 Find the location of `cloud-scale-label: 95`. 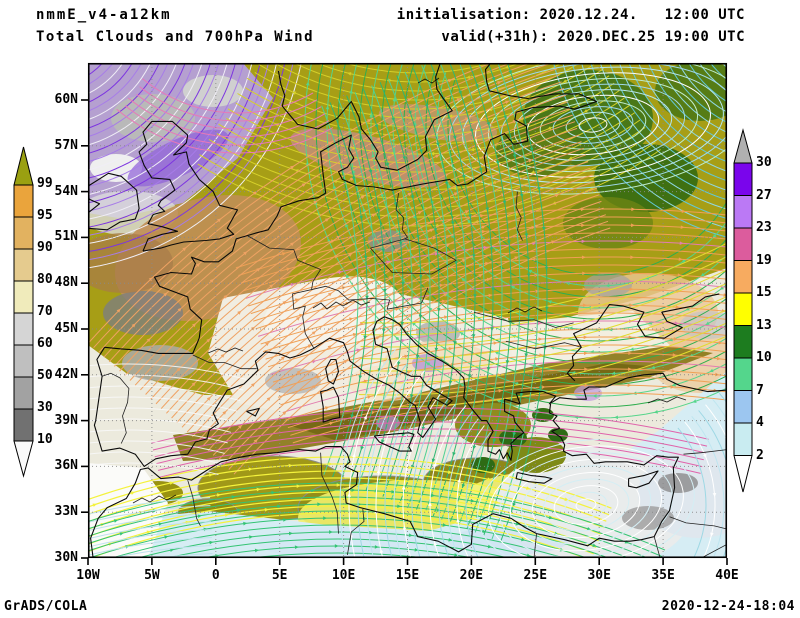

cloud-scale-label: 95 is located at coordinates (45, 215).